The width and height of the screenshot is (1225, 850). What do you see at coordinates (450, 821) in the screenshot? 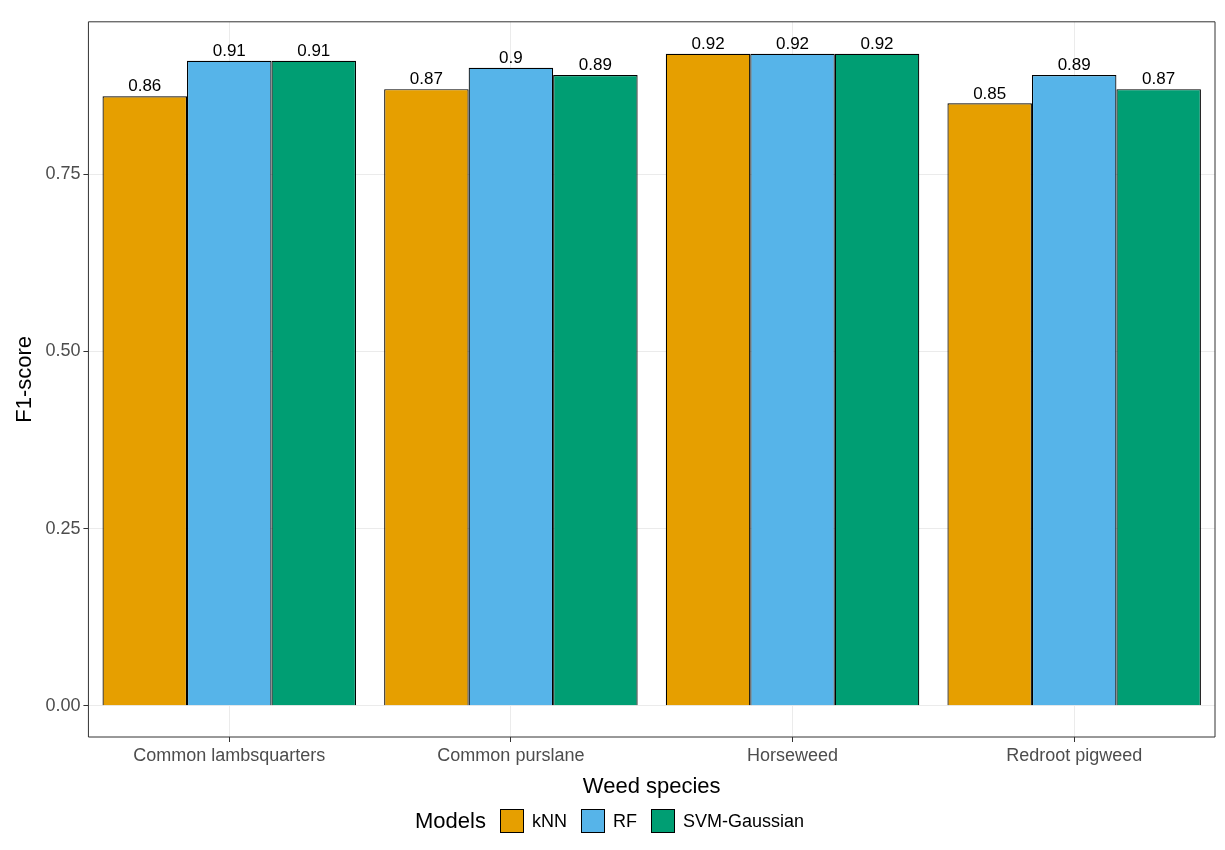
I see `legend-title: Models` at bounding box center [450, 821].